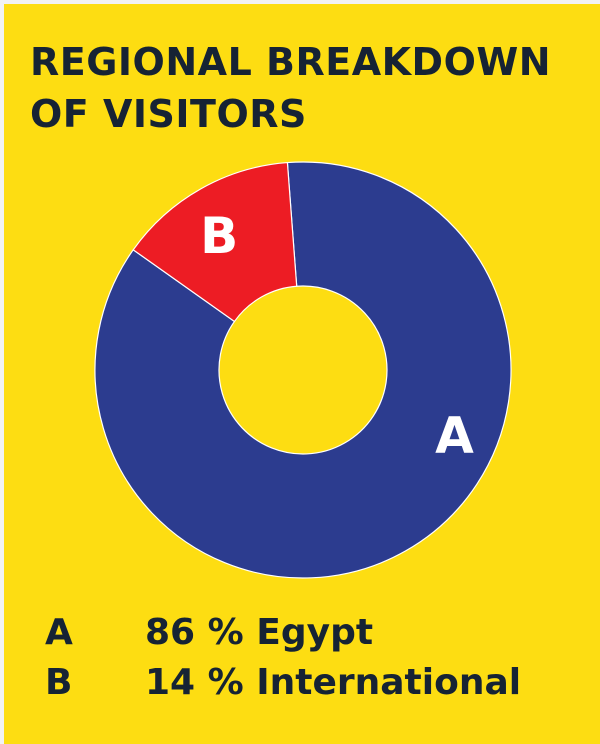 This screenshot has width=600, height=744. What do you see at coordinates (59, 632) in the screenshot?
I see `legend-key-a: A` at bounding box center [59, 632].